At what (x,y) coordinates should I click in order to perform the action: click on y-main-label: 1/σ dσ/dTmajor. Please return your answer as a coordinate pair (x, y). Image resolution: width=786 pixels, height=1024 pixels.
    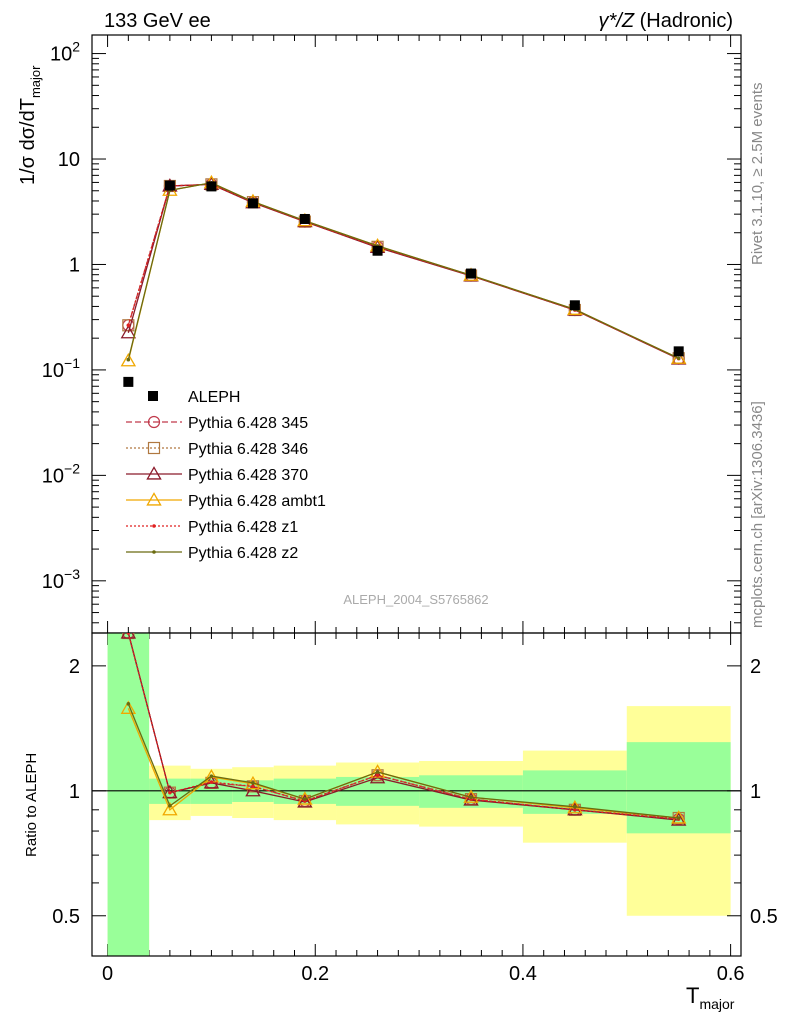
    Looking at the image, I should click on (30, 125).